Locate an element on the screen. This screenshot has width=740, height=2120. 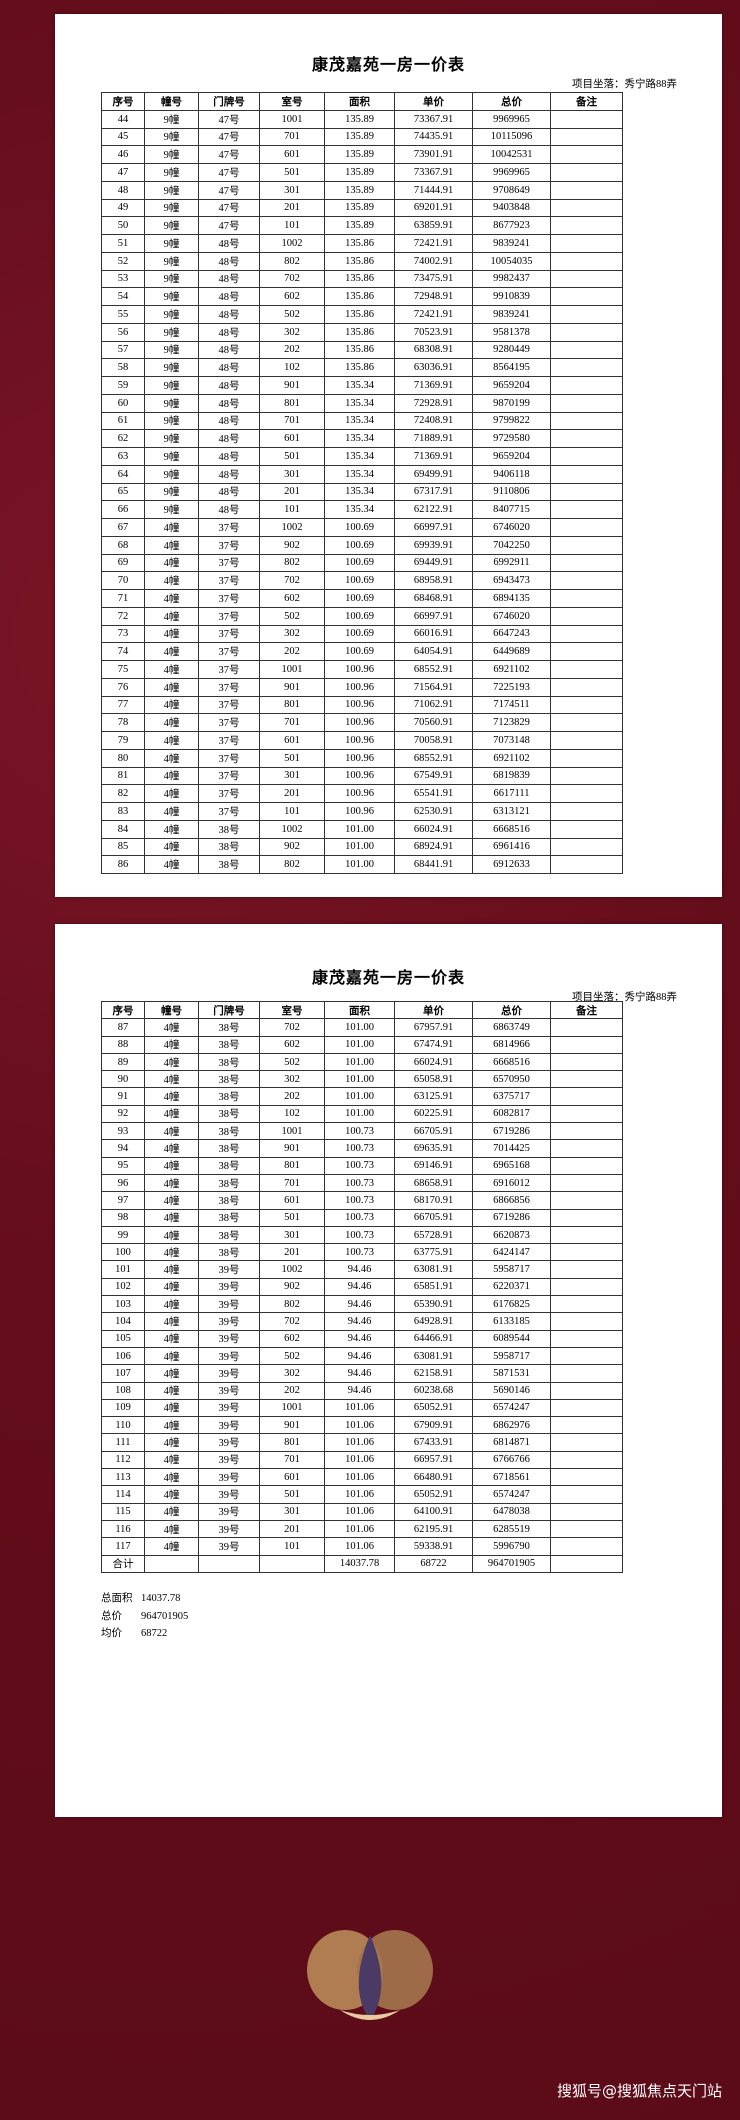
cell: 9839241 is located at coordinates (511, 243).